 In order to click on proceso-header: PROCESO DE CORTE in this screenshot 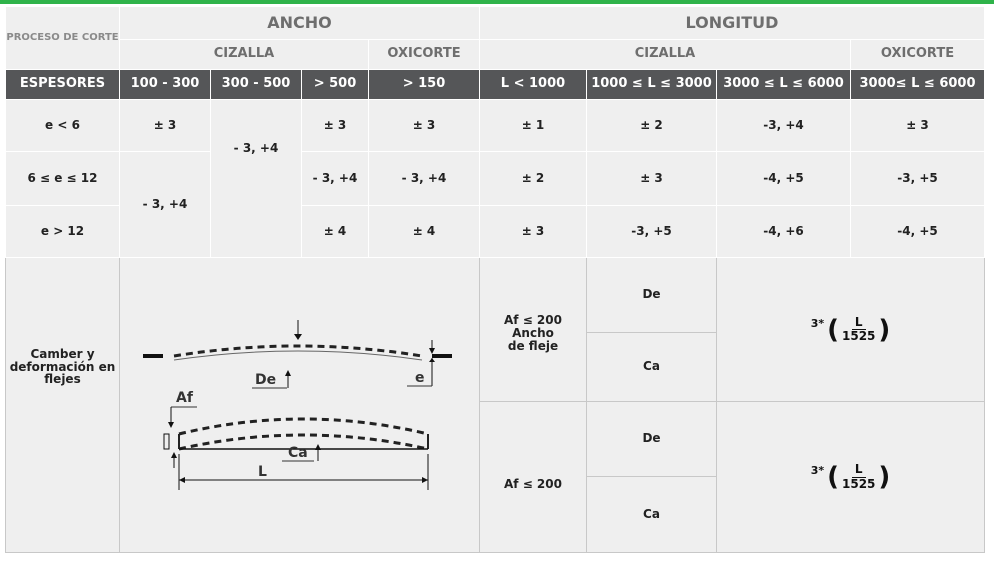, I will do `click(62, 38)`.